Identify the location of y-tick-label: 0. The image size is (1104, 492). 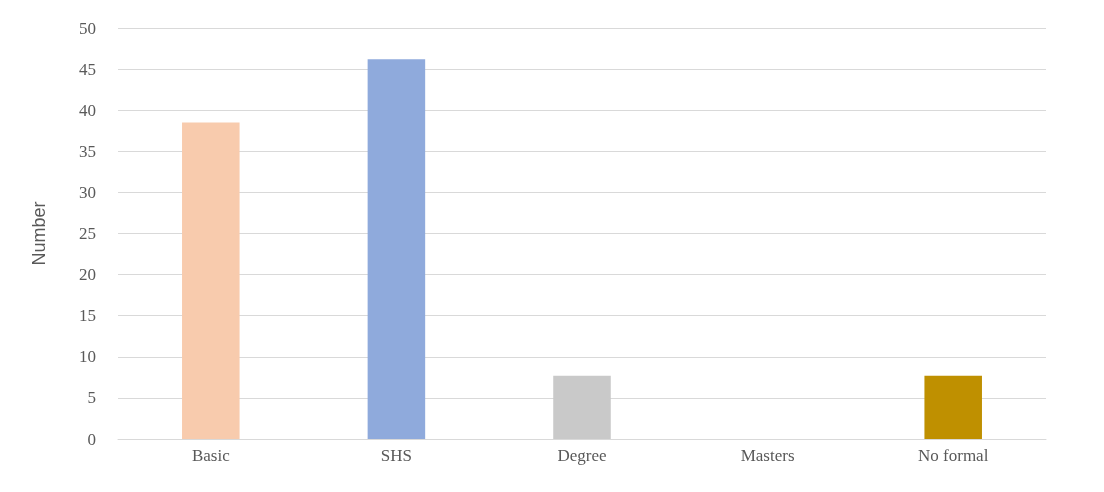
(91, 439).